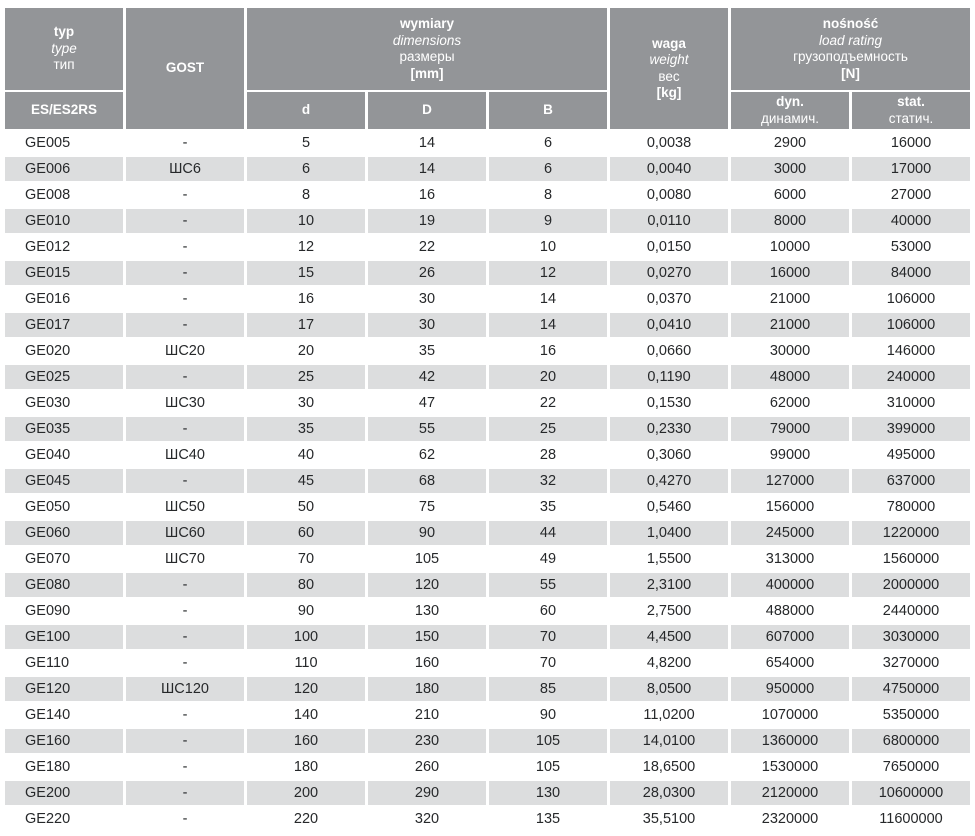 Image resolution: width=975 pixels, height=836 pixels. I want to click on header-type-column: typ type тип, so click(64, 49).